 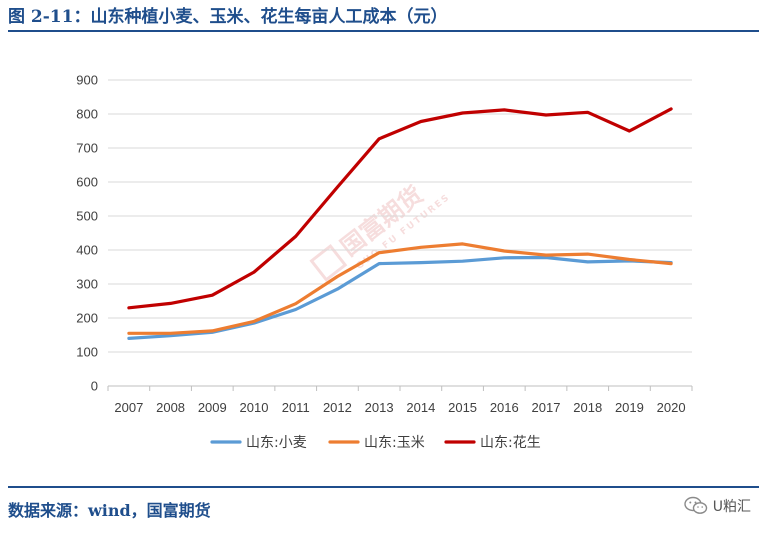 What do you see at coordinates (87, 233) in the screenshot?
I see `y-axis: 0 100 200 300 400 500 600 700 800 900` at bounding box center [87, 233].